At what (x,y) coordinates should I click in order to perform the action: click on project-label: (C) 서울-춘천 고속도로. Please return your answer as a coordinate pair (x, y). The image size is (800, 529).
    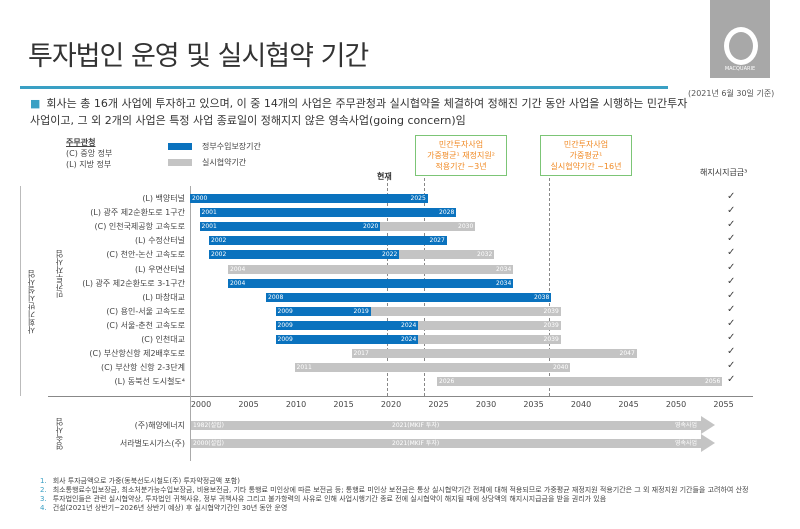
    Looking at the image, I should click on (145, 325).